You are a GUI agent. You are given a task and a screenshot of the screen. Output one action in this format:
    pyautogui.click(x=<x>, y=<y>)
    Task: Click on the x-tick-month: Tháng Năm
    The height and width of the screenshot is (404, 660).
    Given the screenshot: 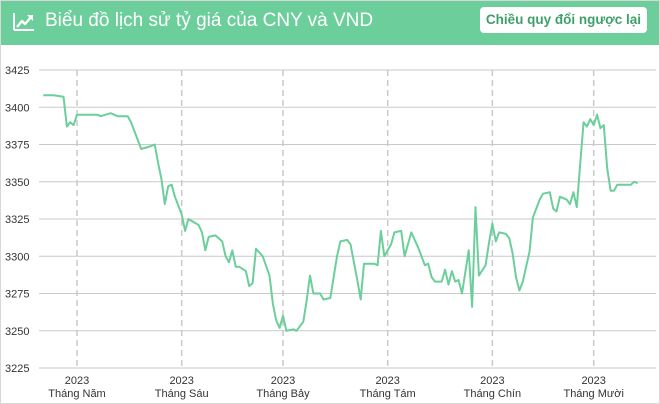 What is the action you would take?
    pyautogui.click(x=76, y=394)
    